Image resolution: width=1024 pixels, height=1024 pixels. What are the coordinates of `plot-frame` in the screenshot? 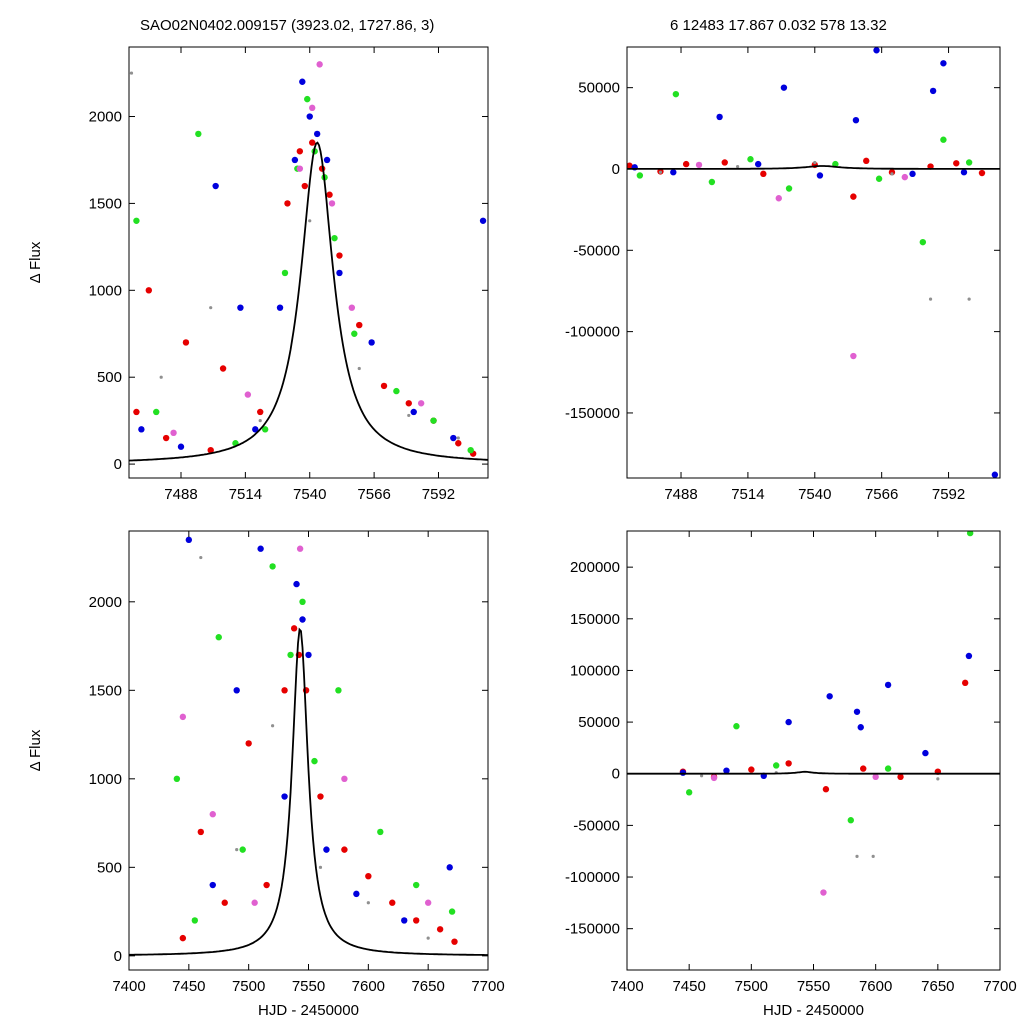 It's located at (308, 262).